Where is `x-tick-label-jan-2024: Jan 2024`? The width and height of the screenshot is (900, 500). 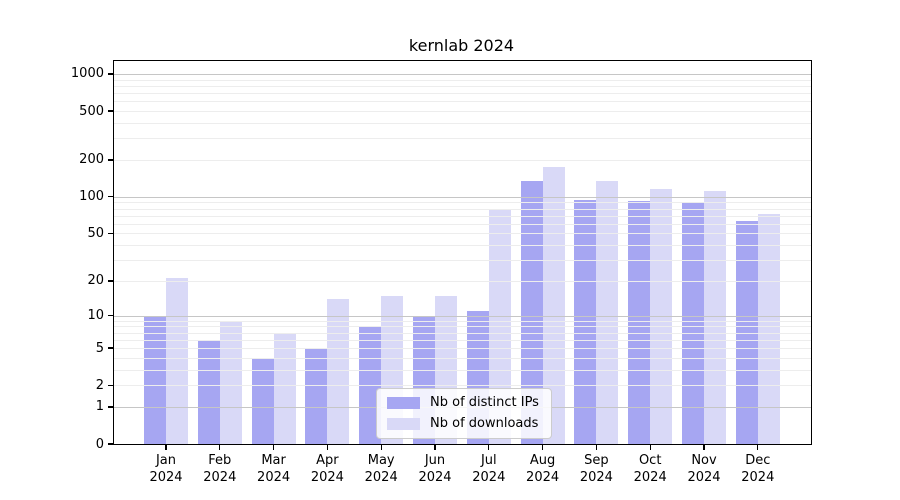 x-tick-label-jan-2024: Jan 2024 is located at coordinates (166, 469).